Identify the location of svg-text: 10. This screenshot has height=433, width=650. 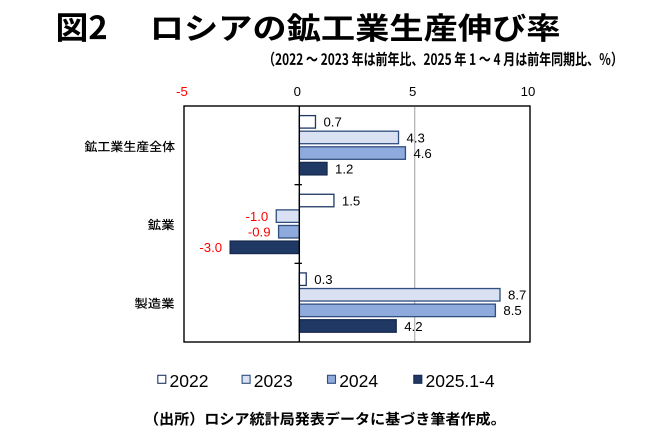
(528, 91).